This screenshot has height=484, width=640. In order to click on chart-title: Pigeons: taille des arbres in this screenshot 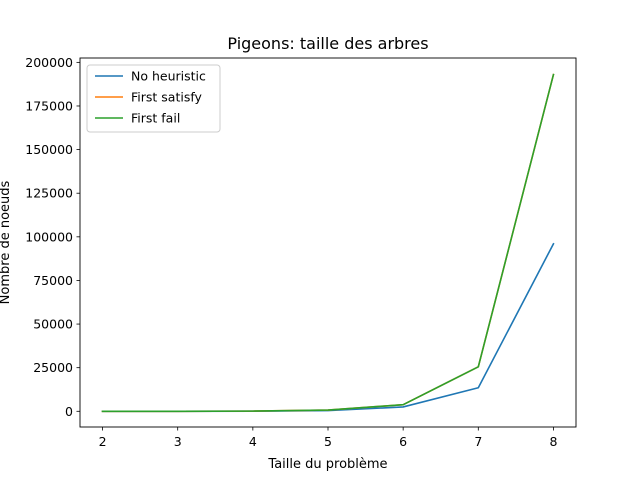, I will do `click(327, 43)`.